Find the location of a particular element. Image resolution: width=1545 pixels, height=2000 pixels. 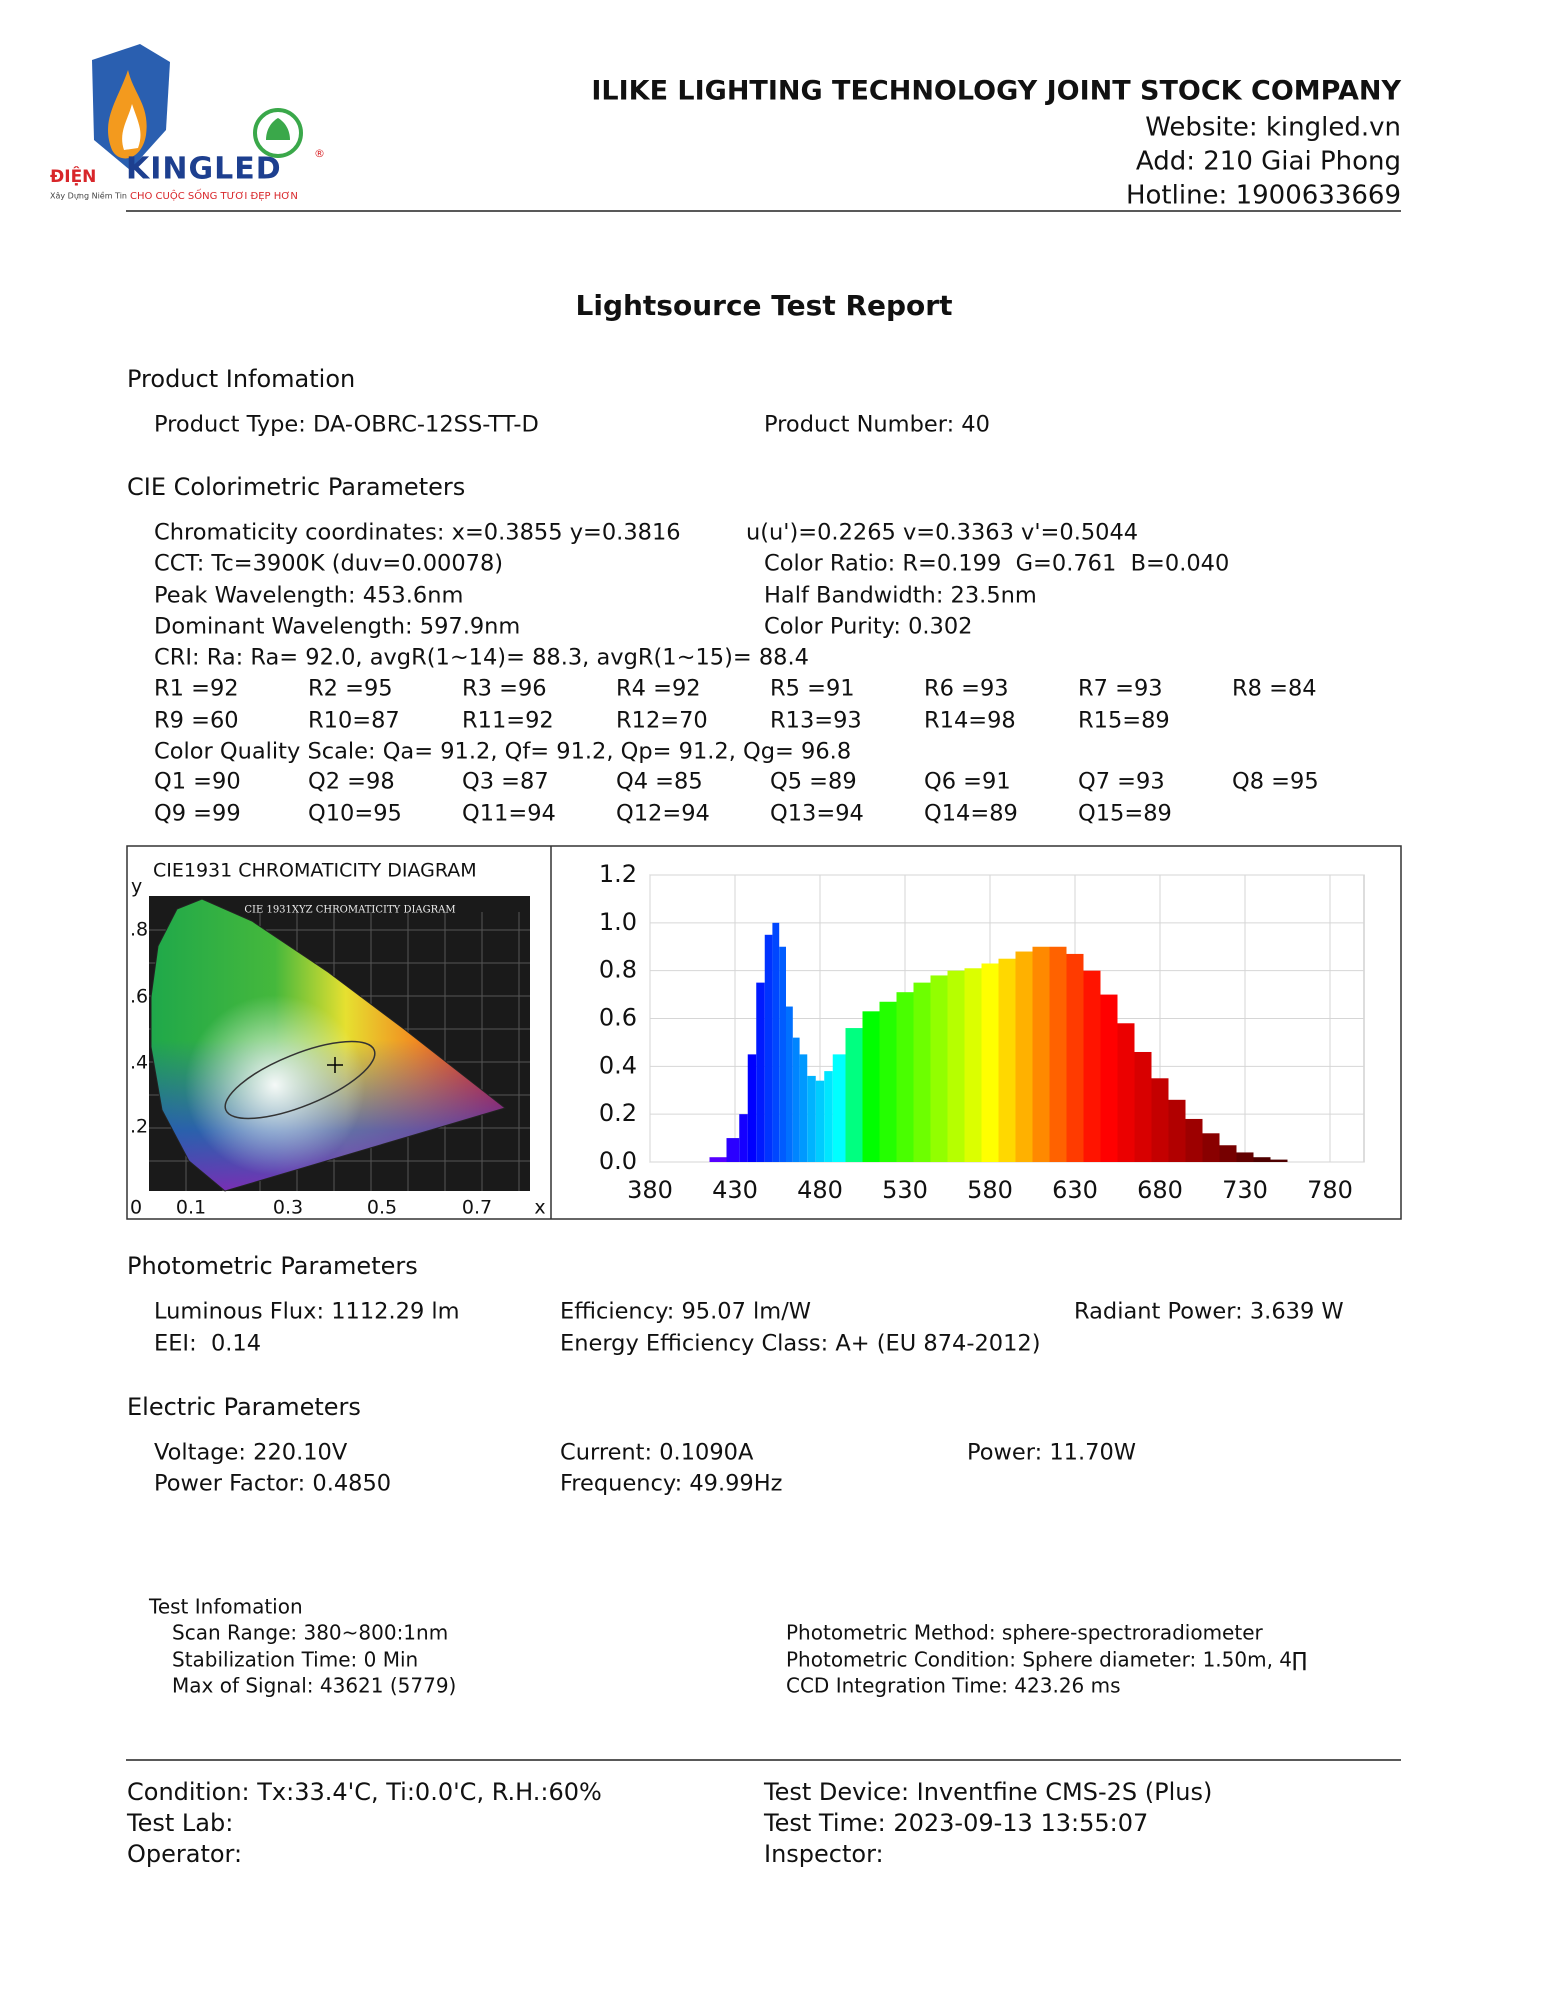

text: y is located at coordinates (136, 887).